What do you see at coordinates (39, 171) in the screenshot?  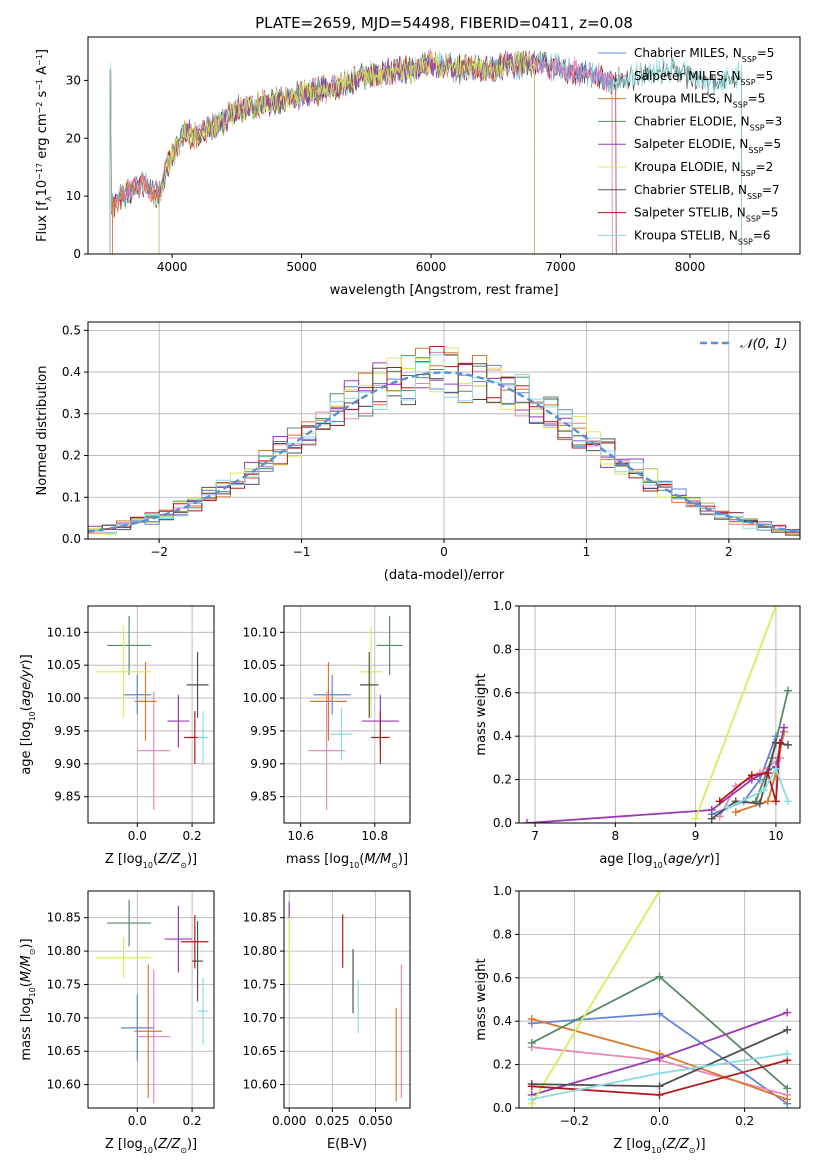 I see `y-axis-label-text-part: −17` at bounding box center [39, 171].